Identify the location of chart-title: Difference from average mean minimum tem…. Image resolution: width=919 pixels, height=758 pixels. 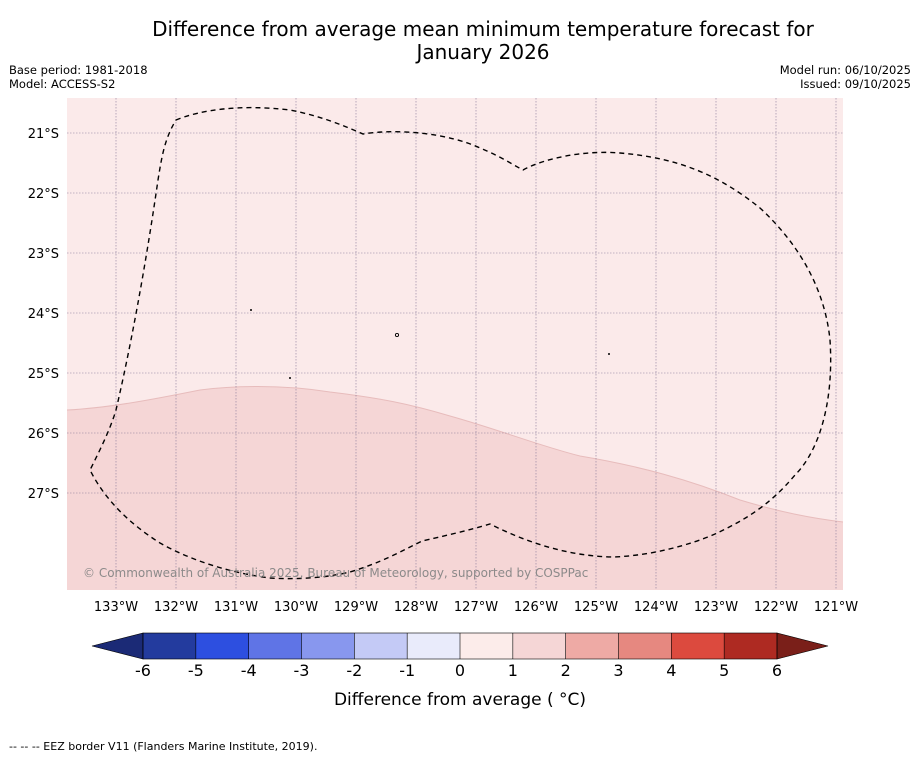
(459, 41).